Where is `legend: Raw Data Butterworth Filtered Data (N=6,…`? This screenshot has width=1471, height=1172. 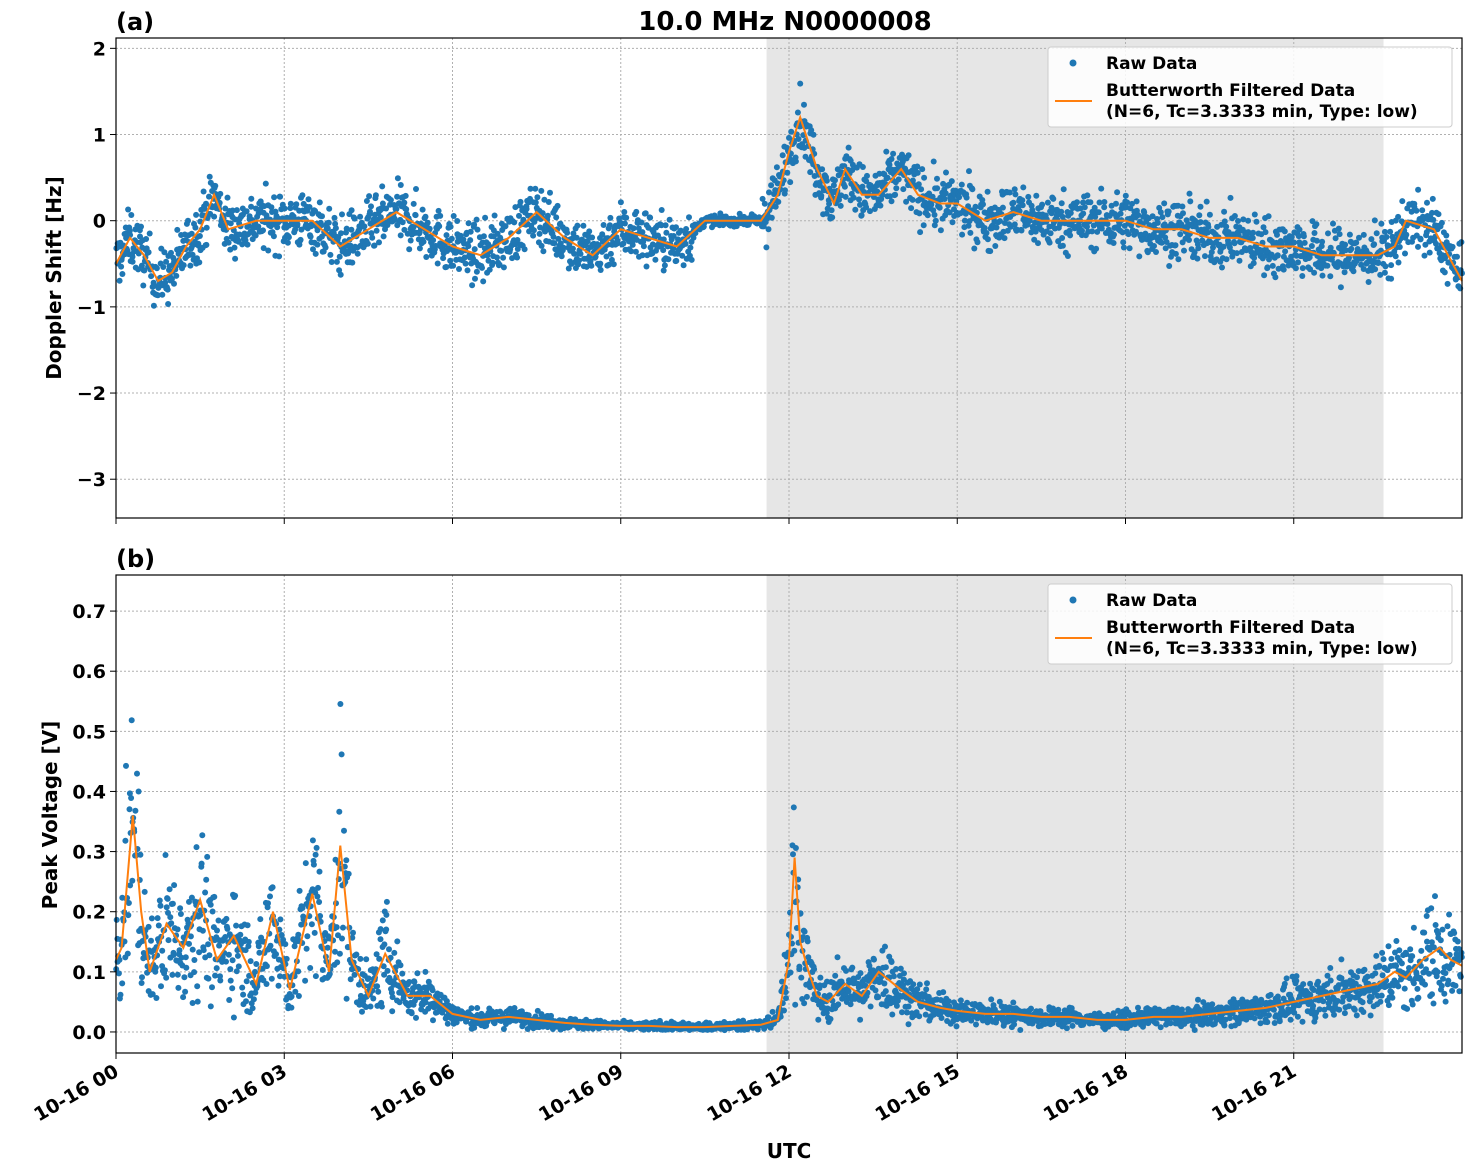
legend: Raw Data Butterworth Filtered Data (N=6,… is located at coordinates (1250, 87).